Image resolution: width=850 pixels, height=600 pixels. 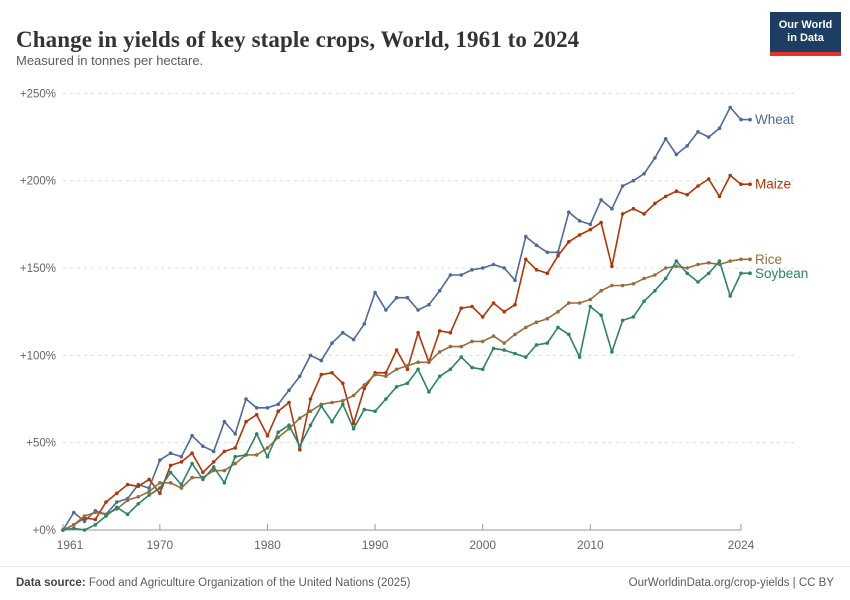 I want to click on series-point-maize-2019, so click(x=687, y=194).